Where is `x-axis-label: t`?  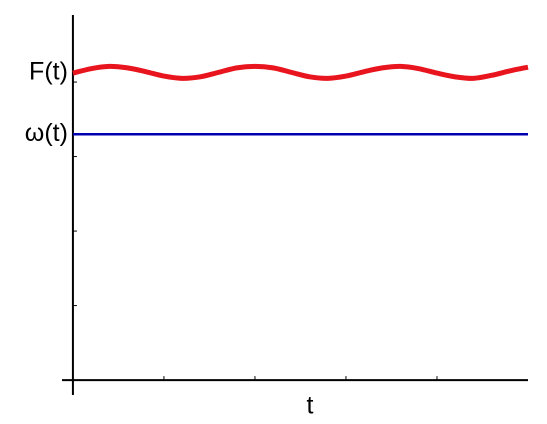 x-axis-label: t is located at coordinates (310, 406).